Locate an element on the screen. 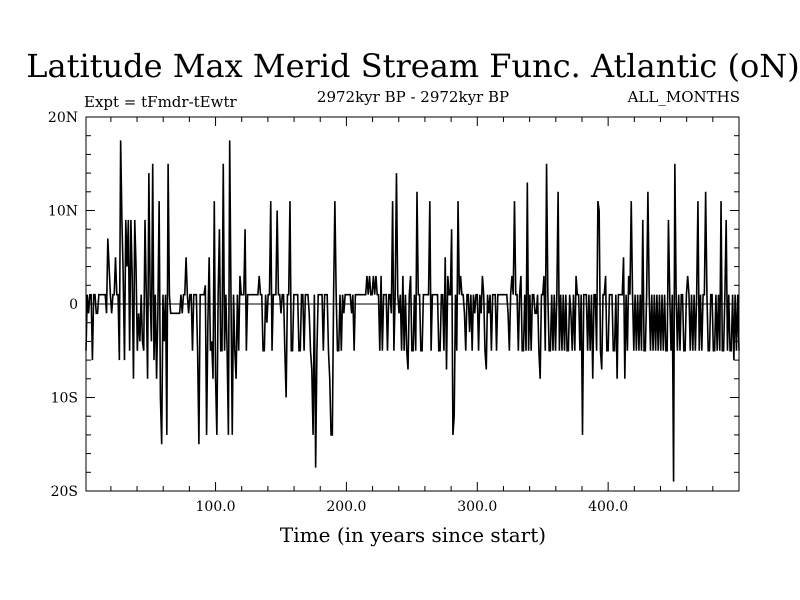 This screenshot has width=800, height=600. y-tick-label: 20N is located at coordinates (63, 118).